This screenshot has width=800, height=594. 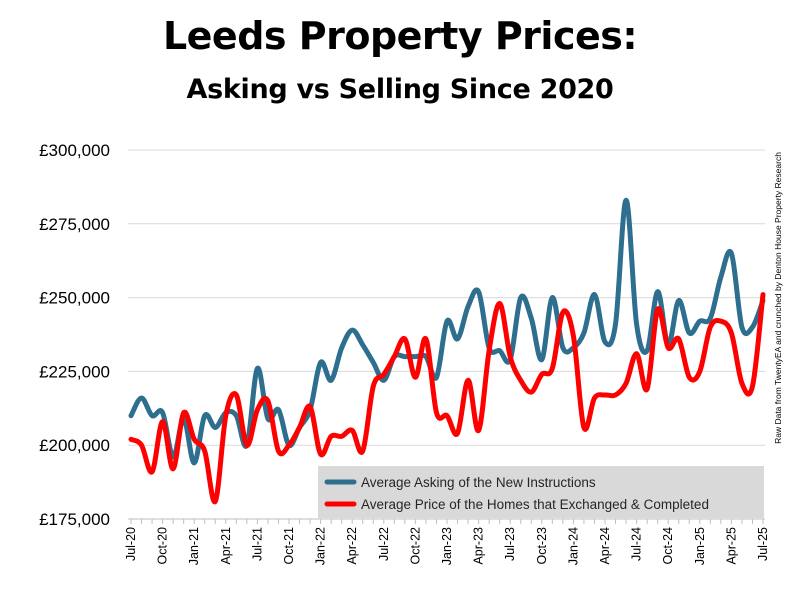 What do you see at coordinates (257, 544) in the screenshot?
I see `x-tick-label: Jul-21` at bounding box center [257, 544].